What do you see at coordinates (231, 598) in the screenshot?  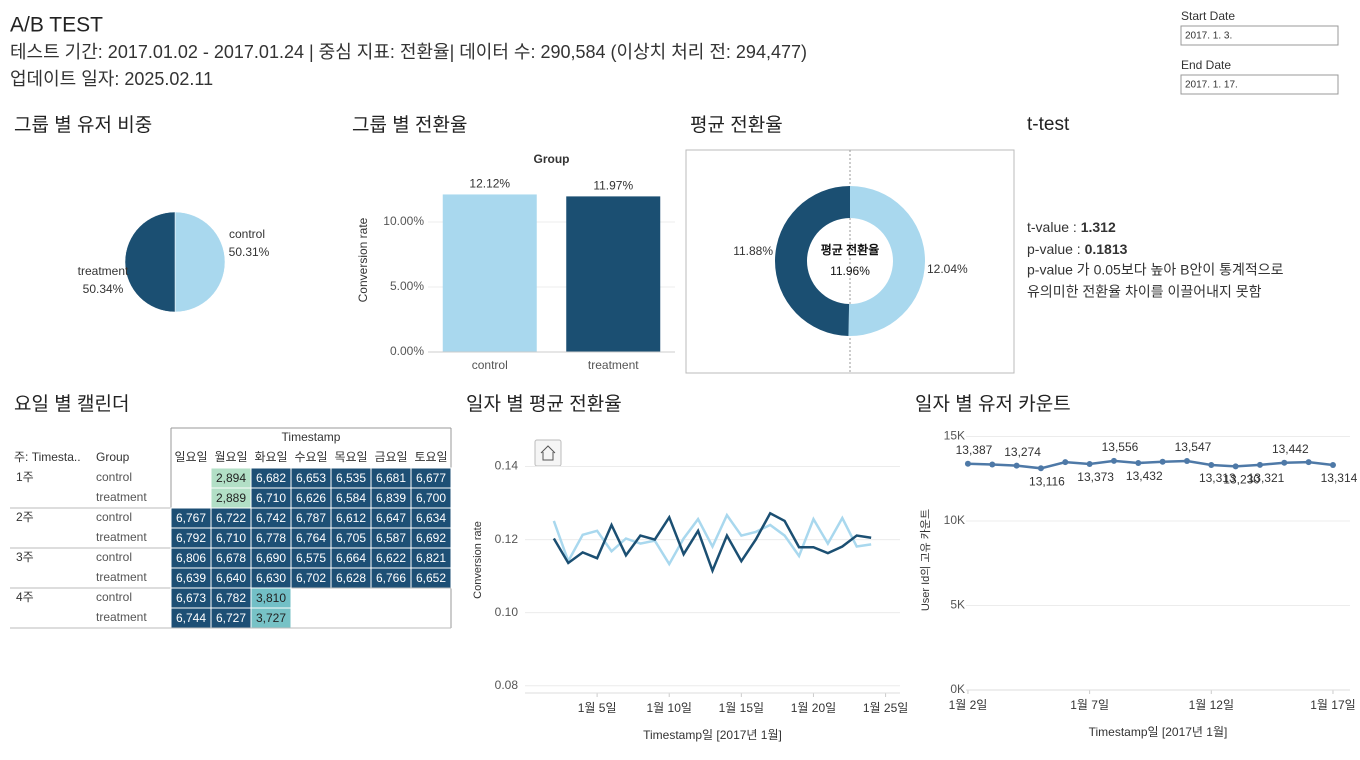 I see `cell-value: 6,782` at bounding box center [231, 598].